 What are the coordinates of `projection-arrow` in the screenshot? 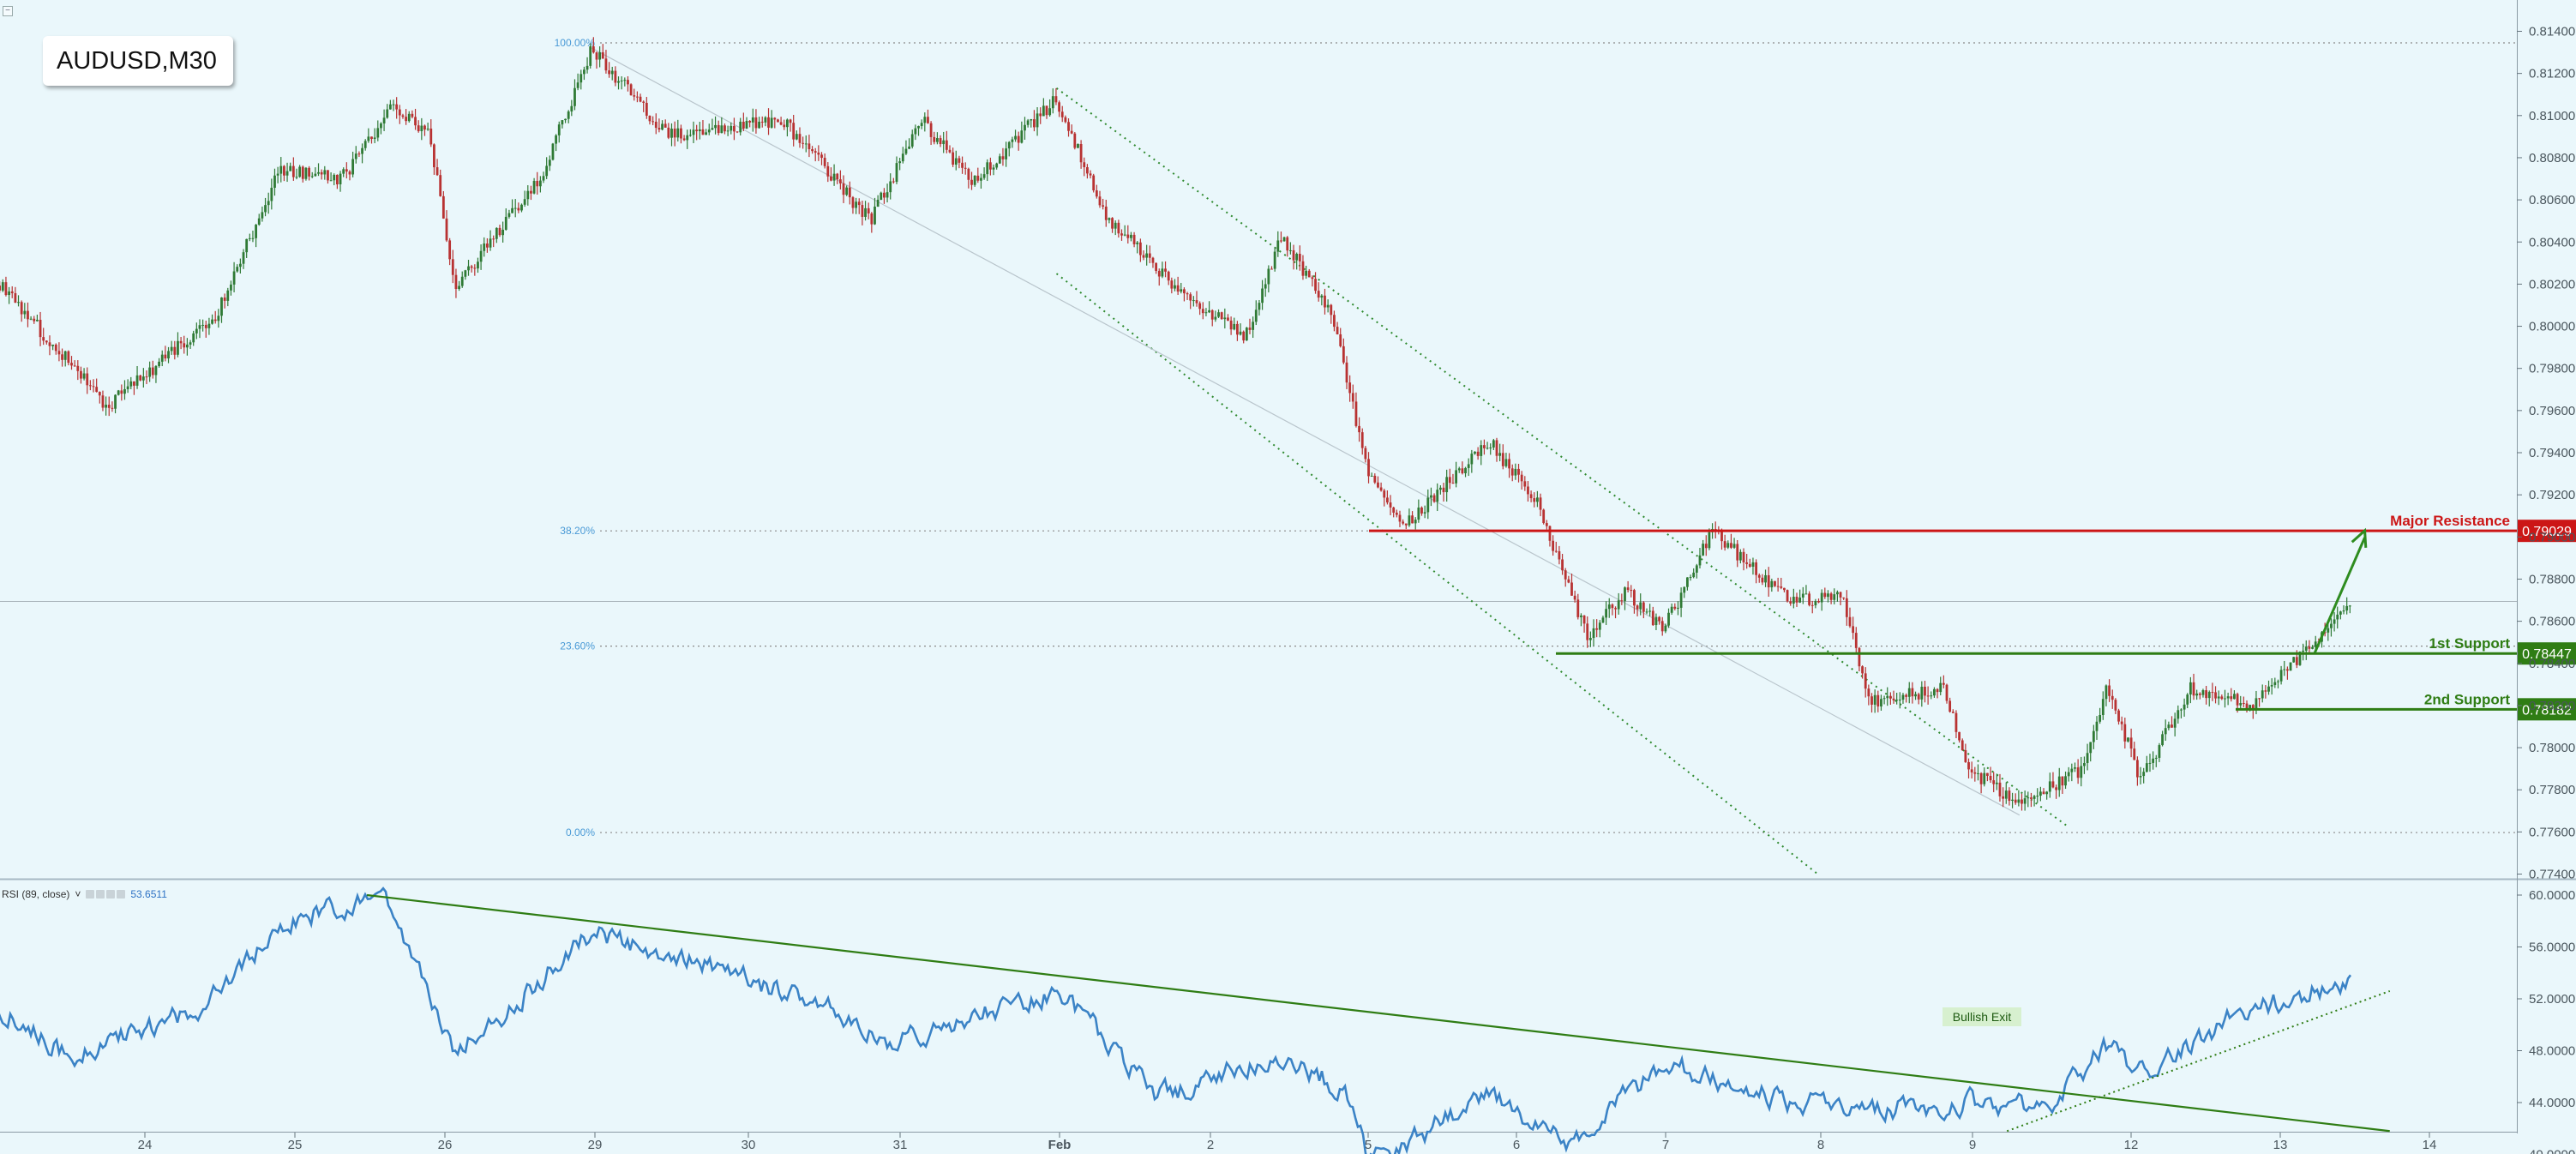 It's located at (2340, 590).